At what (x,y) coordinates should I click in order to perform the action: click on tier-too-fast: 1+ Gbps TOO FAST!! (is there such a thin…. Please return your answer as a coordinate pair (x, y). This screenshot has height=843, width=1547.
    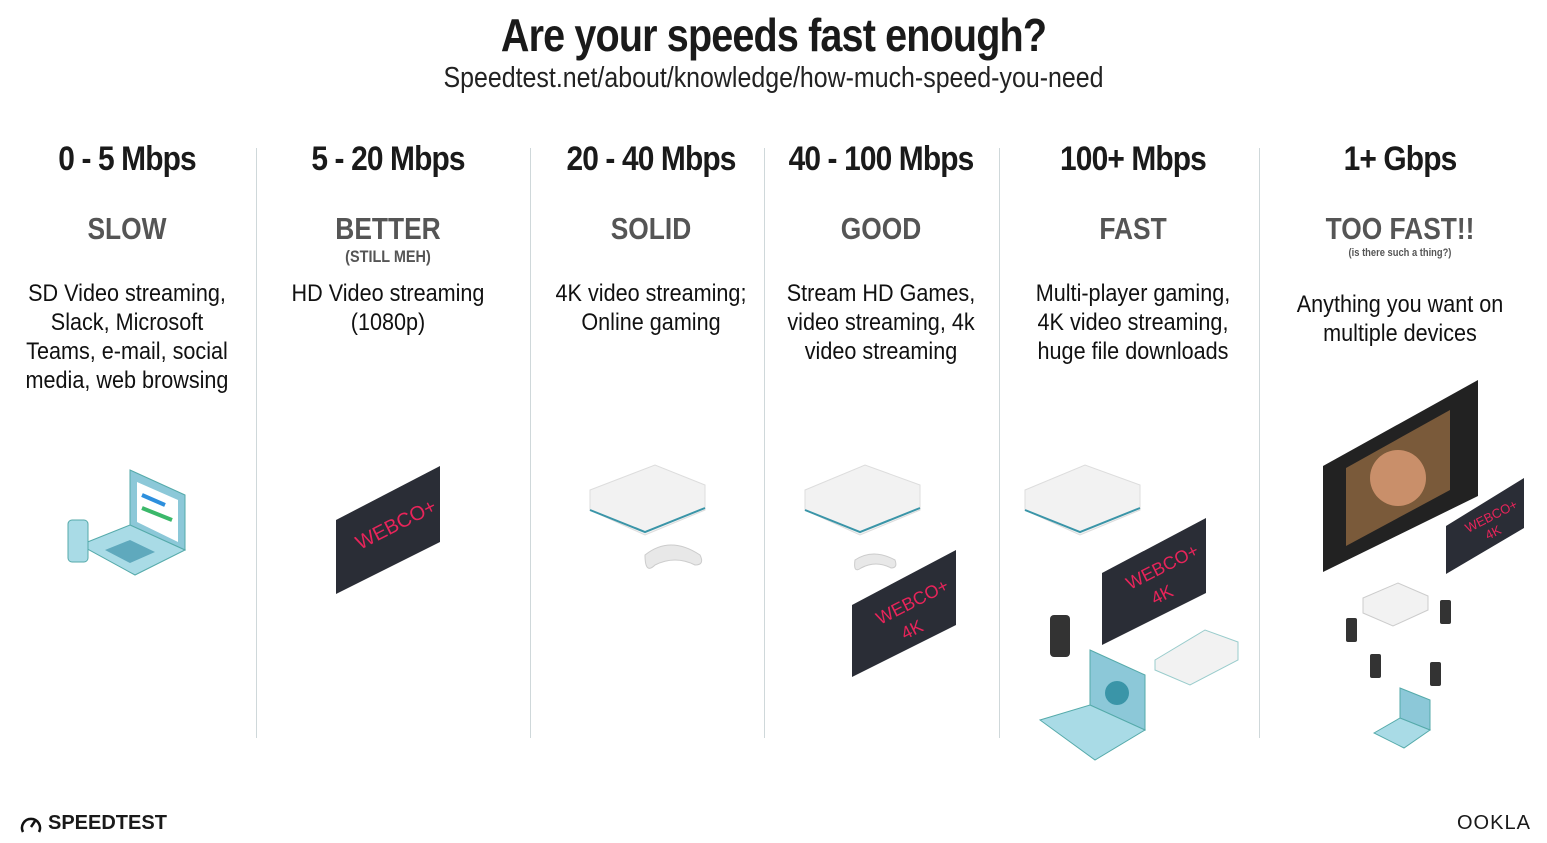
    Looking at the image, I should click on (1400, 244).